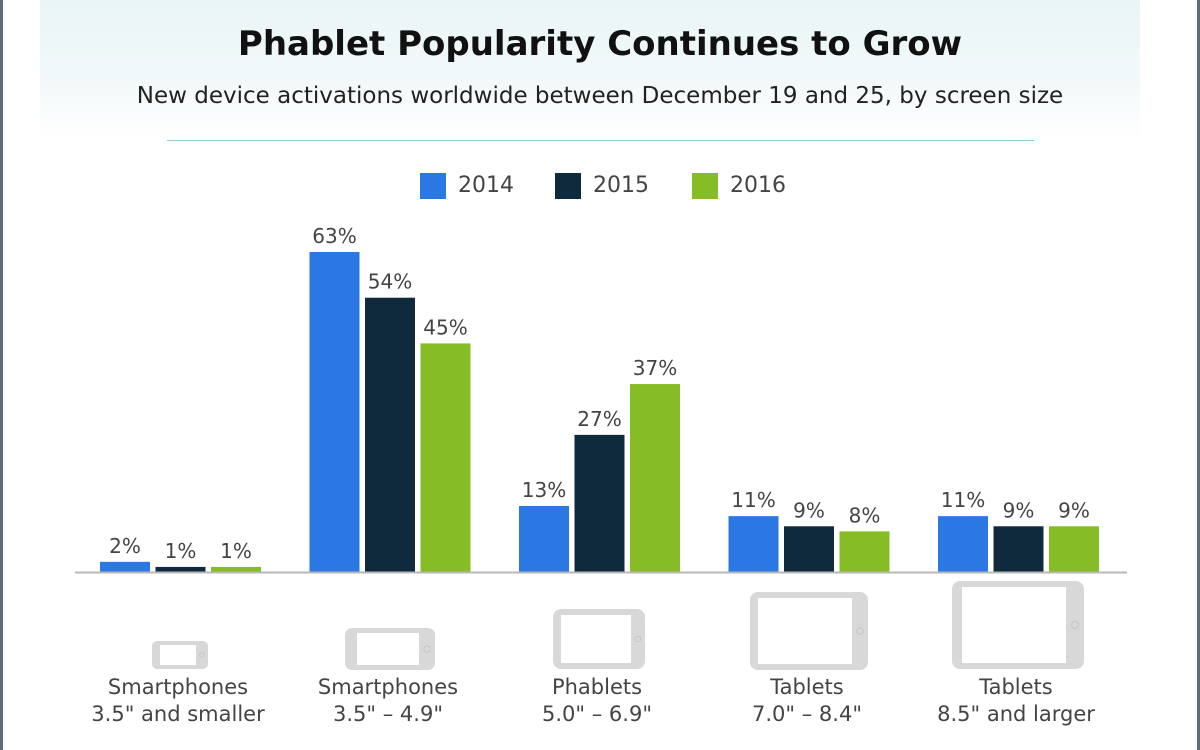  Describe the element at coordinates (865, 515) in the screenshot. I see `data-label: 8%` at that location.